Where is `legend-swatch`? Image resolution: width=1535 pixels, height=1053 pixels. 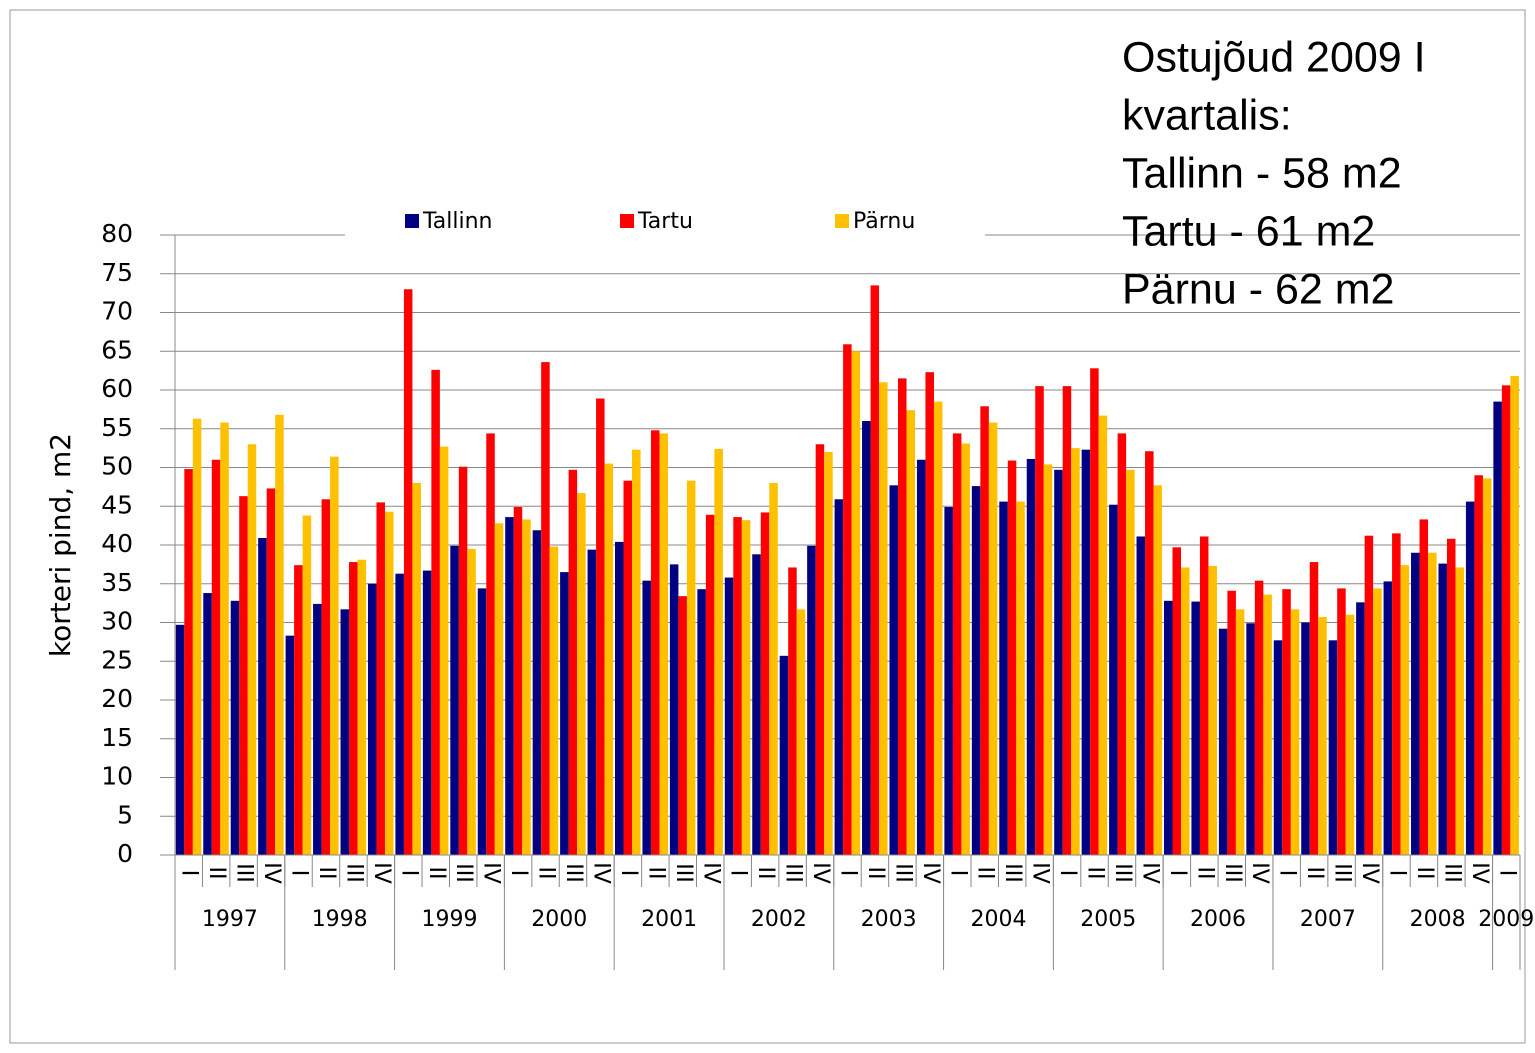 legend-swatch is located at coordinates (412, 221).